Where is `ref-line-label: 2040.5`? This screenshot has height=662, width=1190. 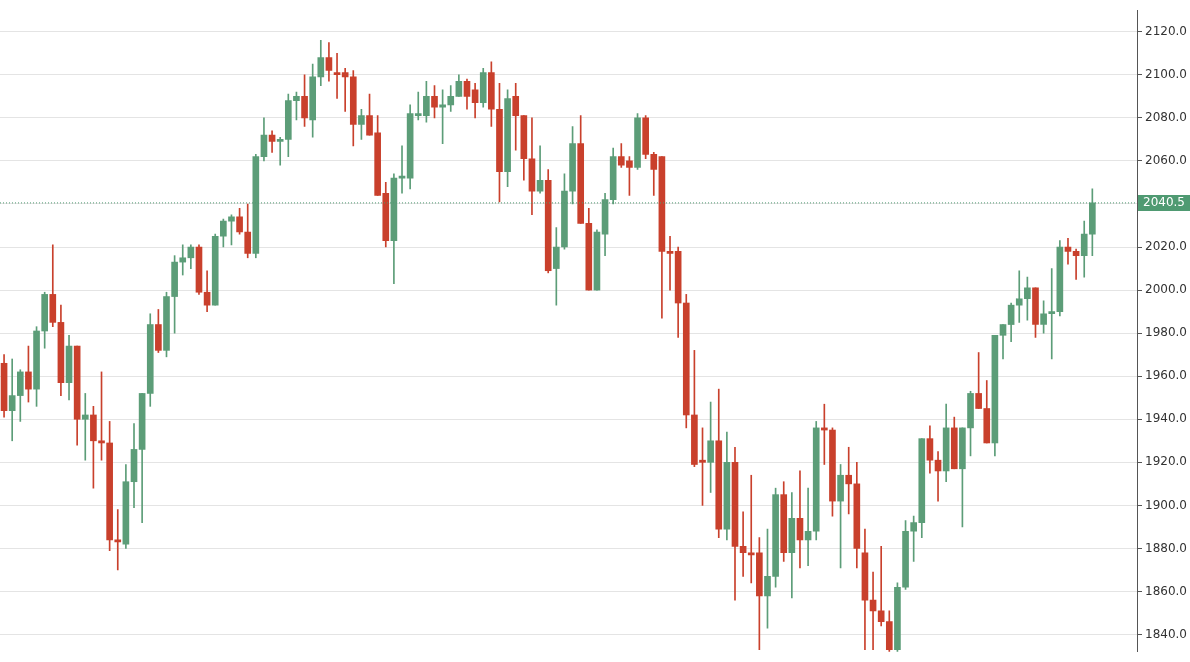
ref-line-label: 2040.5 is located at coordinates (1164, 202).